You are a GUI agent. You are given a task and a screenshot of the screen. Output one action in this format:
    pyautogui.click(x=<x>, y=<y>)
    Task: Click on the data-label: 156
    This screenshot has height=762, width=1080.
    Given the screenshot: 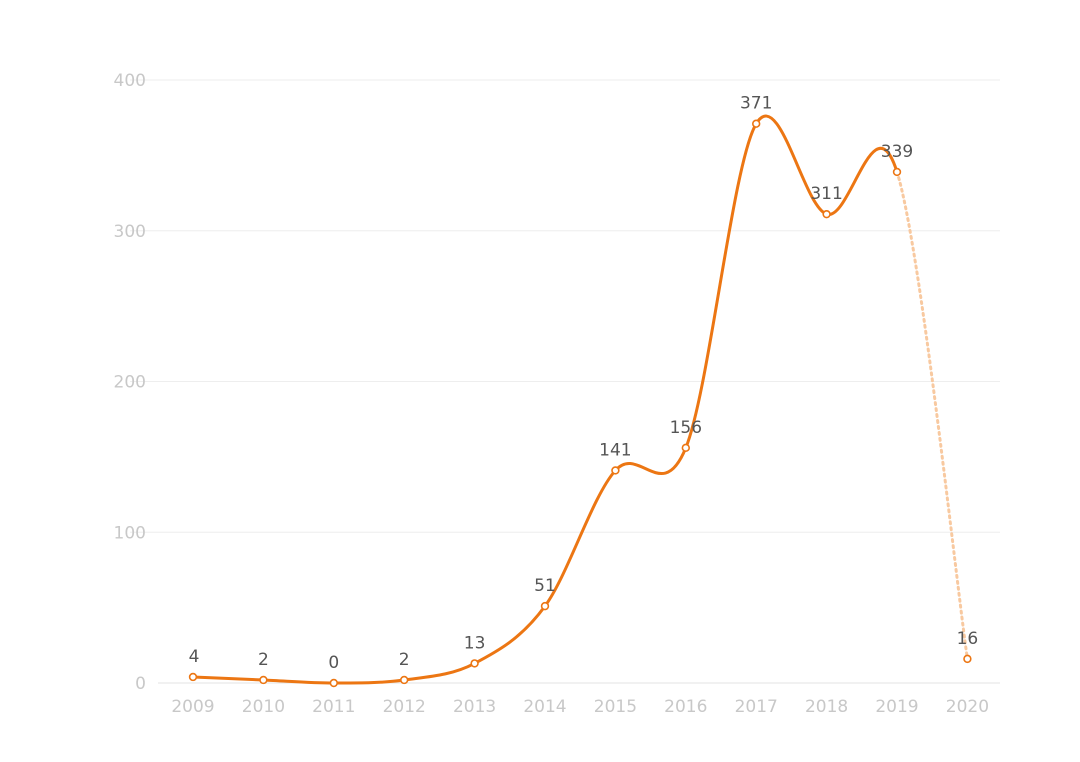 What is the action you would take?
    pyautogui.click(x=686, y=428)
    